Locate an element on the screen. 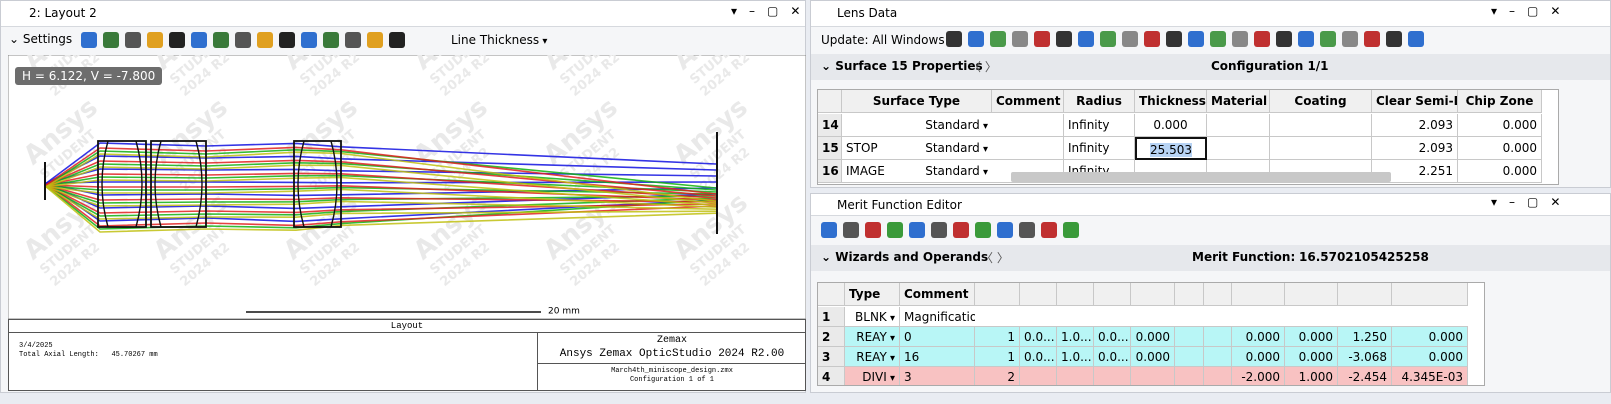  wizards-label: ⌄ Wizards and Operands is located at coordinates (905, 257).